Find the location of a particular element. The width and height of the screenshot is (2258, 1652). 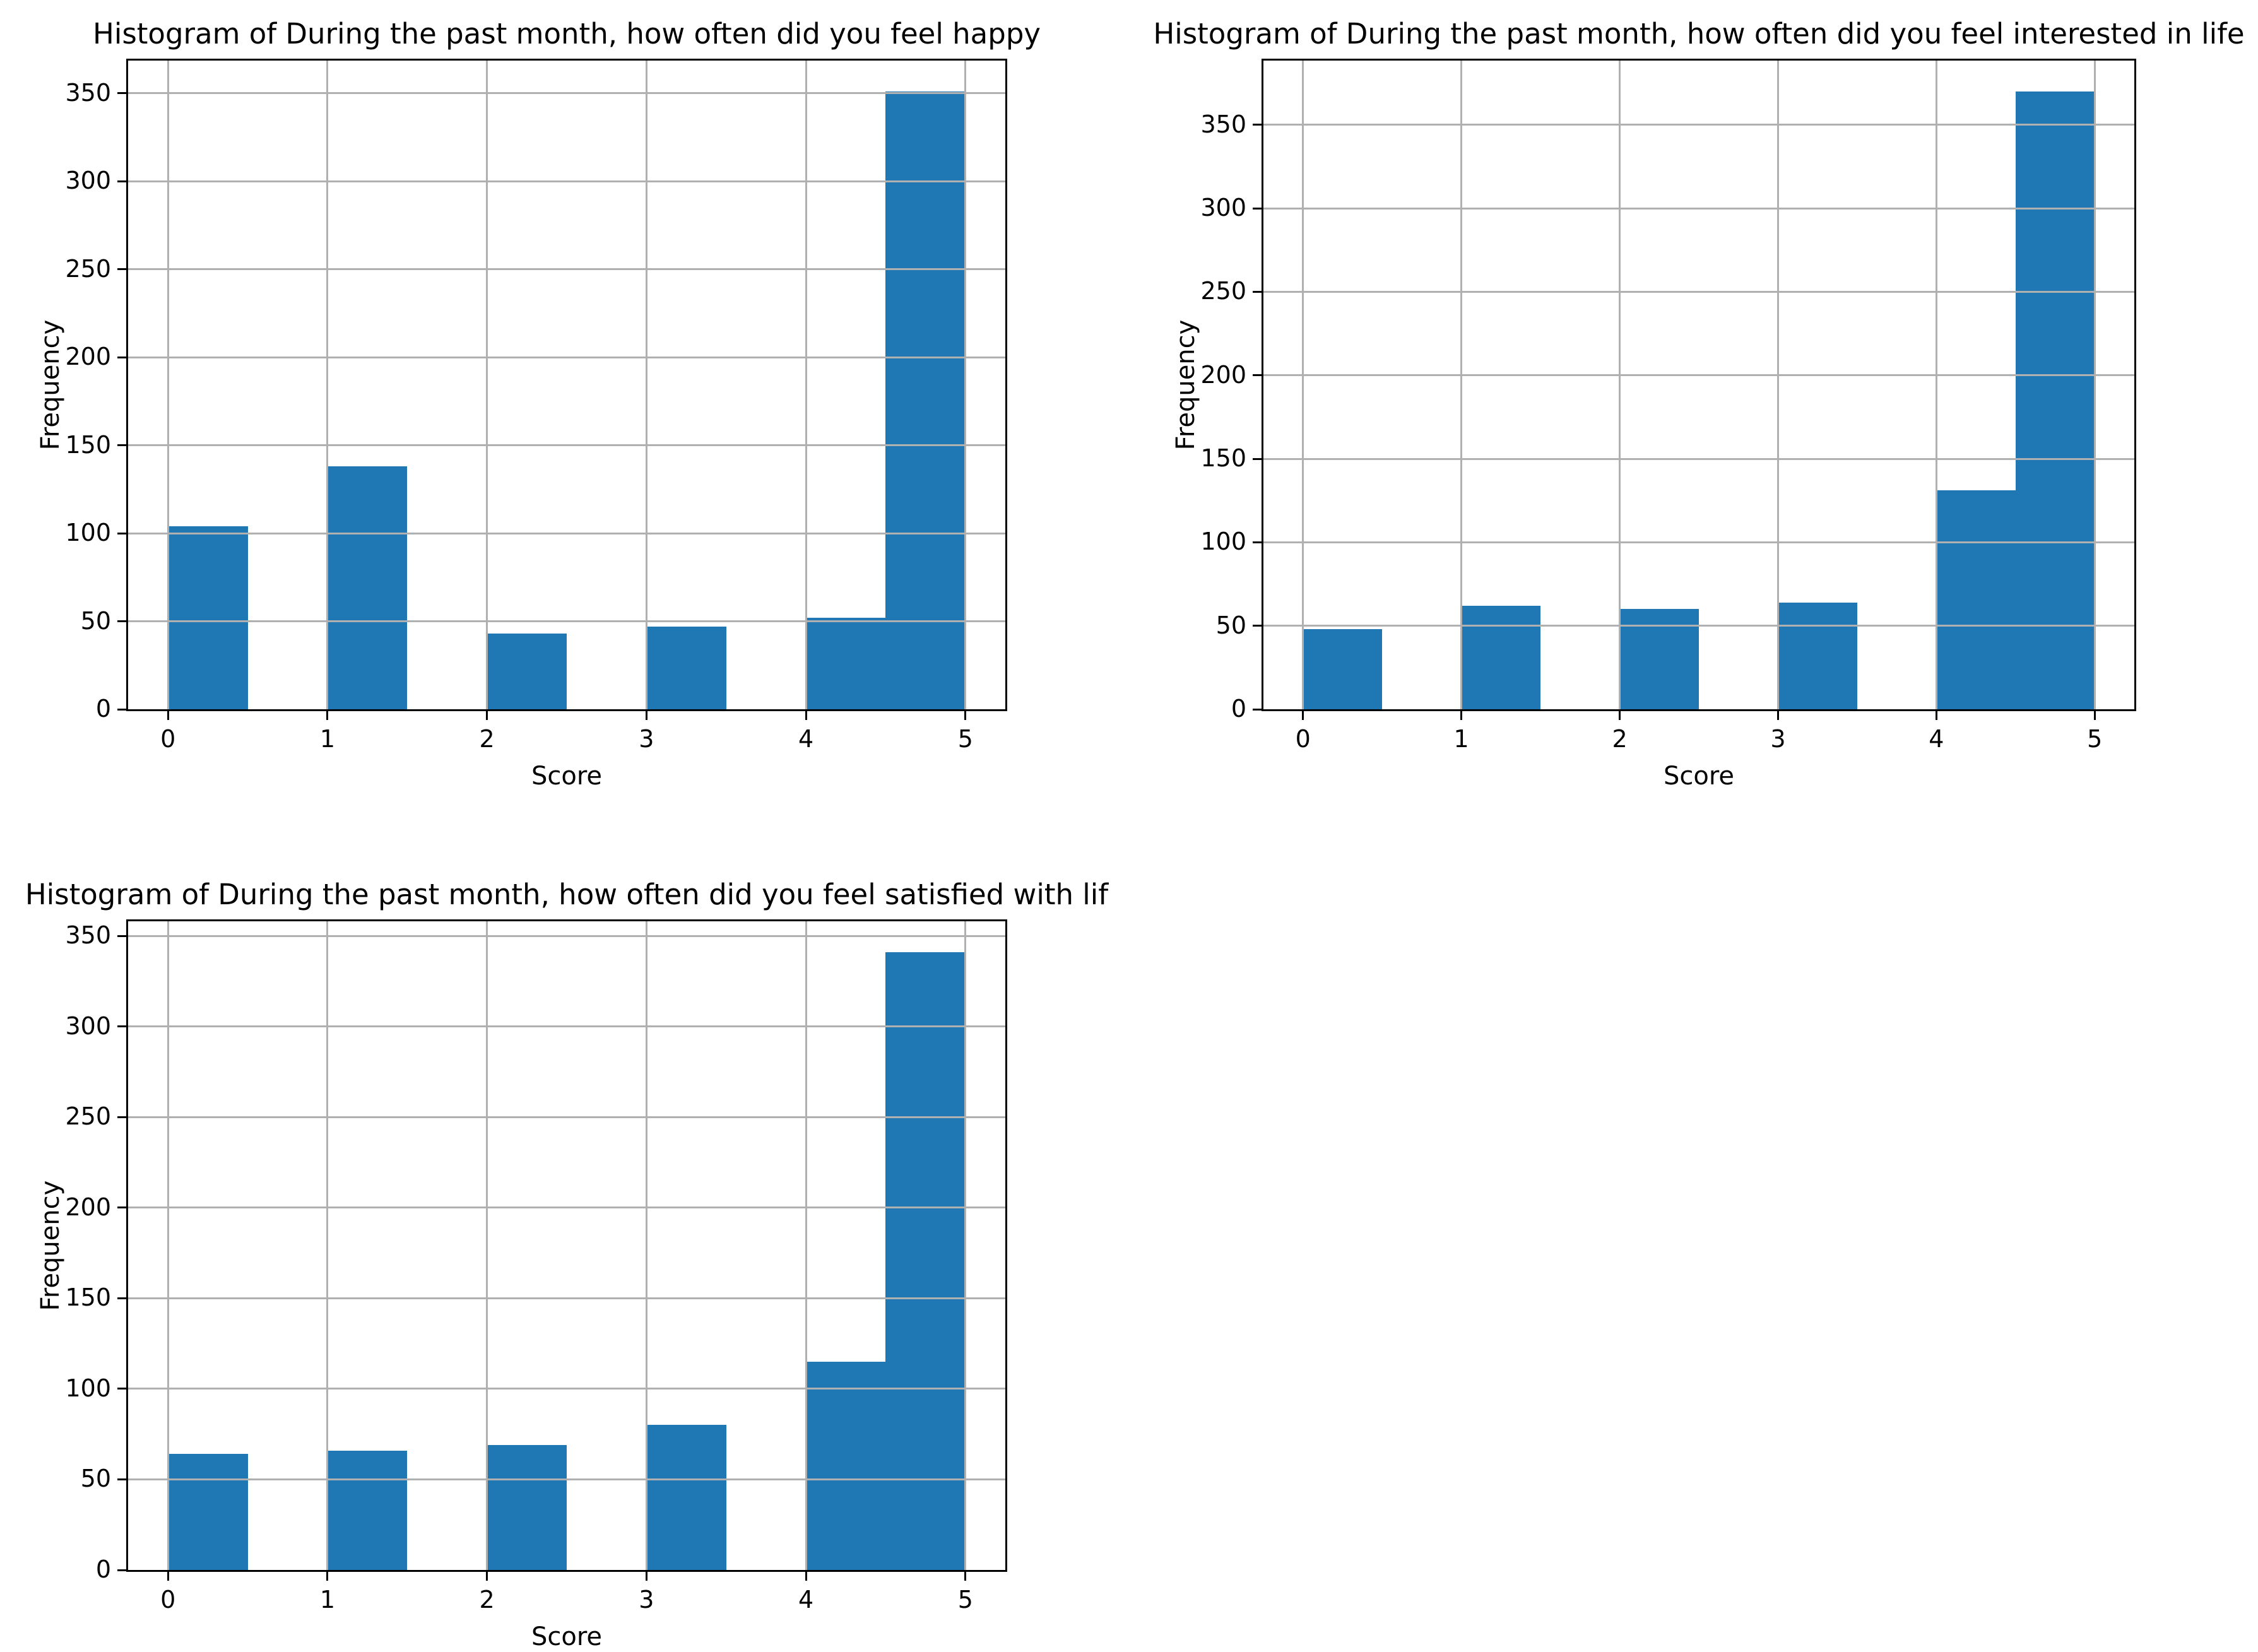

x-tick-label: 3 is located at coordinates (646, 1600).